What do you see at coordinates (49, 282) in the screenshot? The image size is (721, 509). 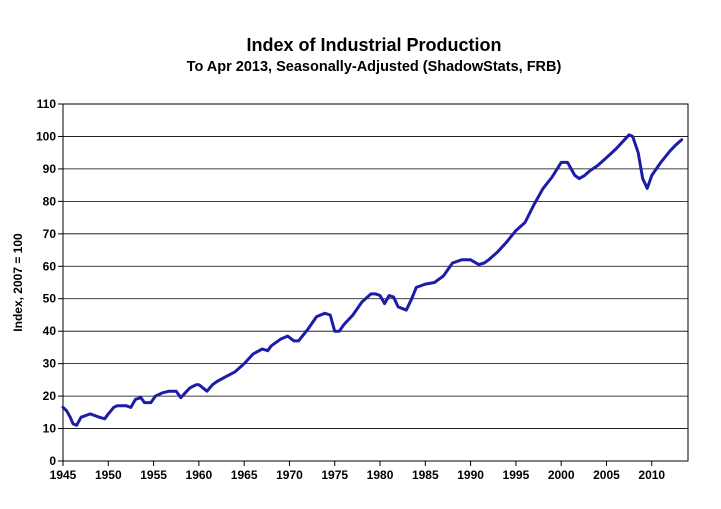 I see `y-axis: 0 10 20 30 40 50 60 70 80 90 100 110` at bounding box center [49, 282].